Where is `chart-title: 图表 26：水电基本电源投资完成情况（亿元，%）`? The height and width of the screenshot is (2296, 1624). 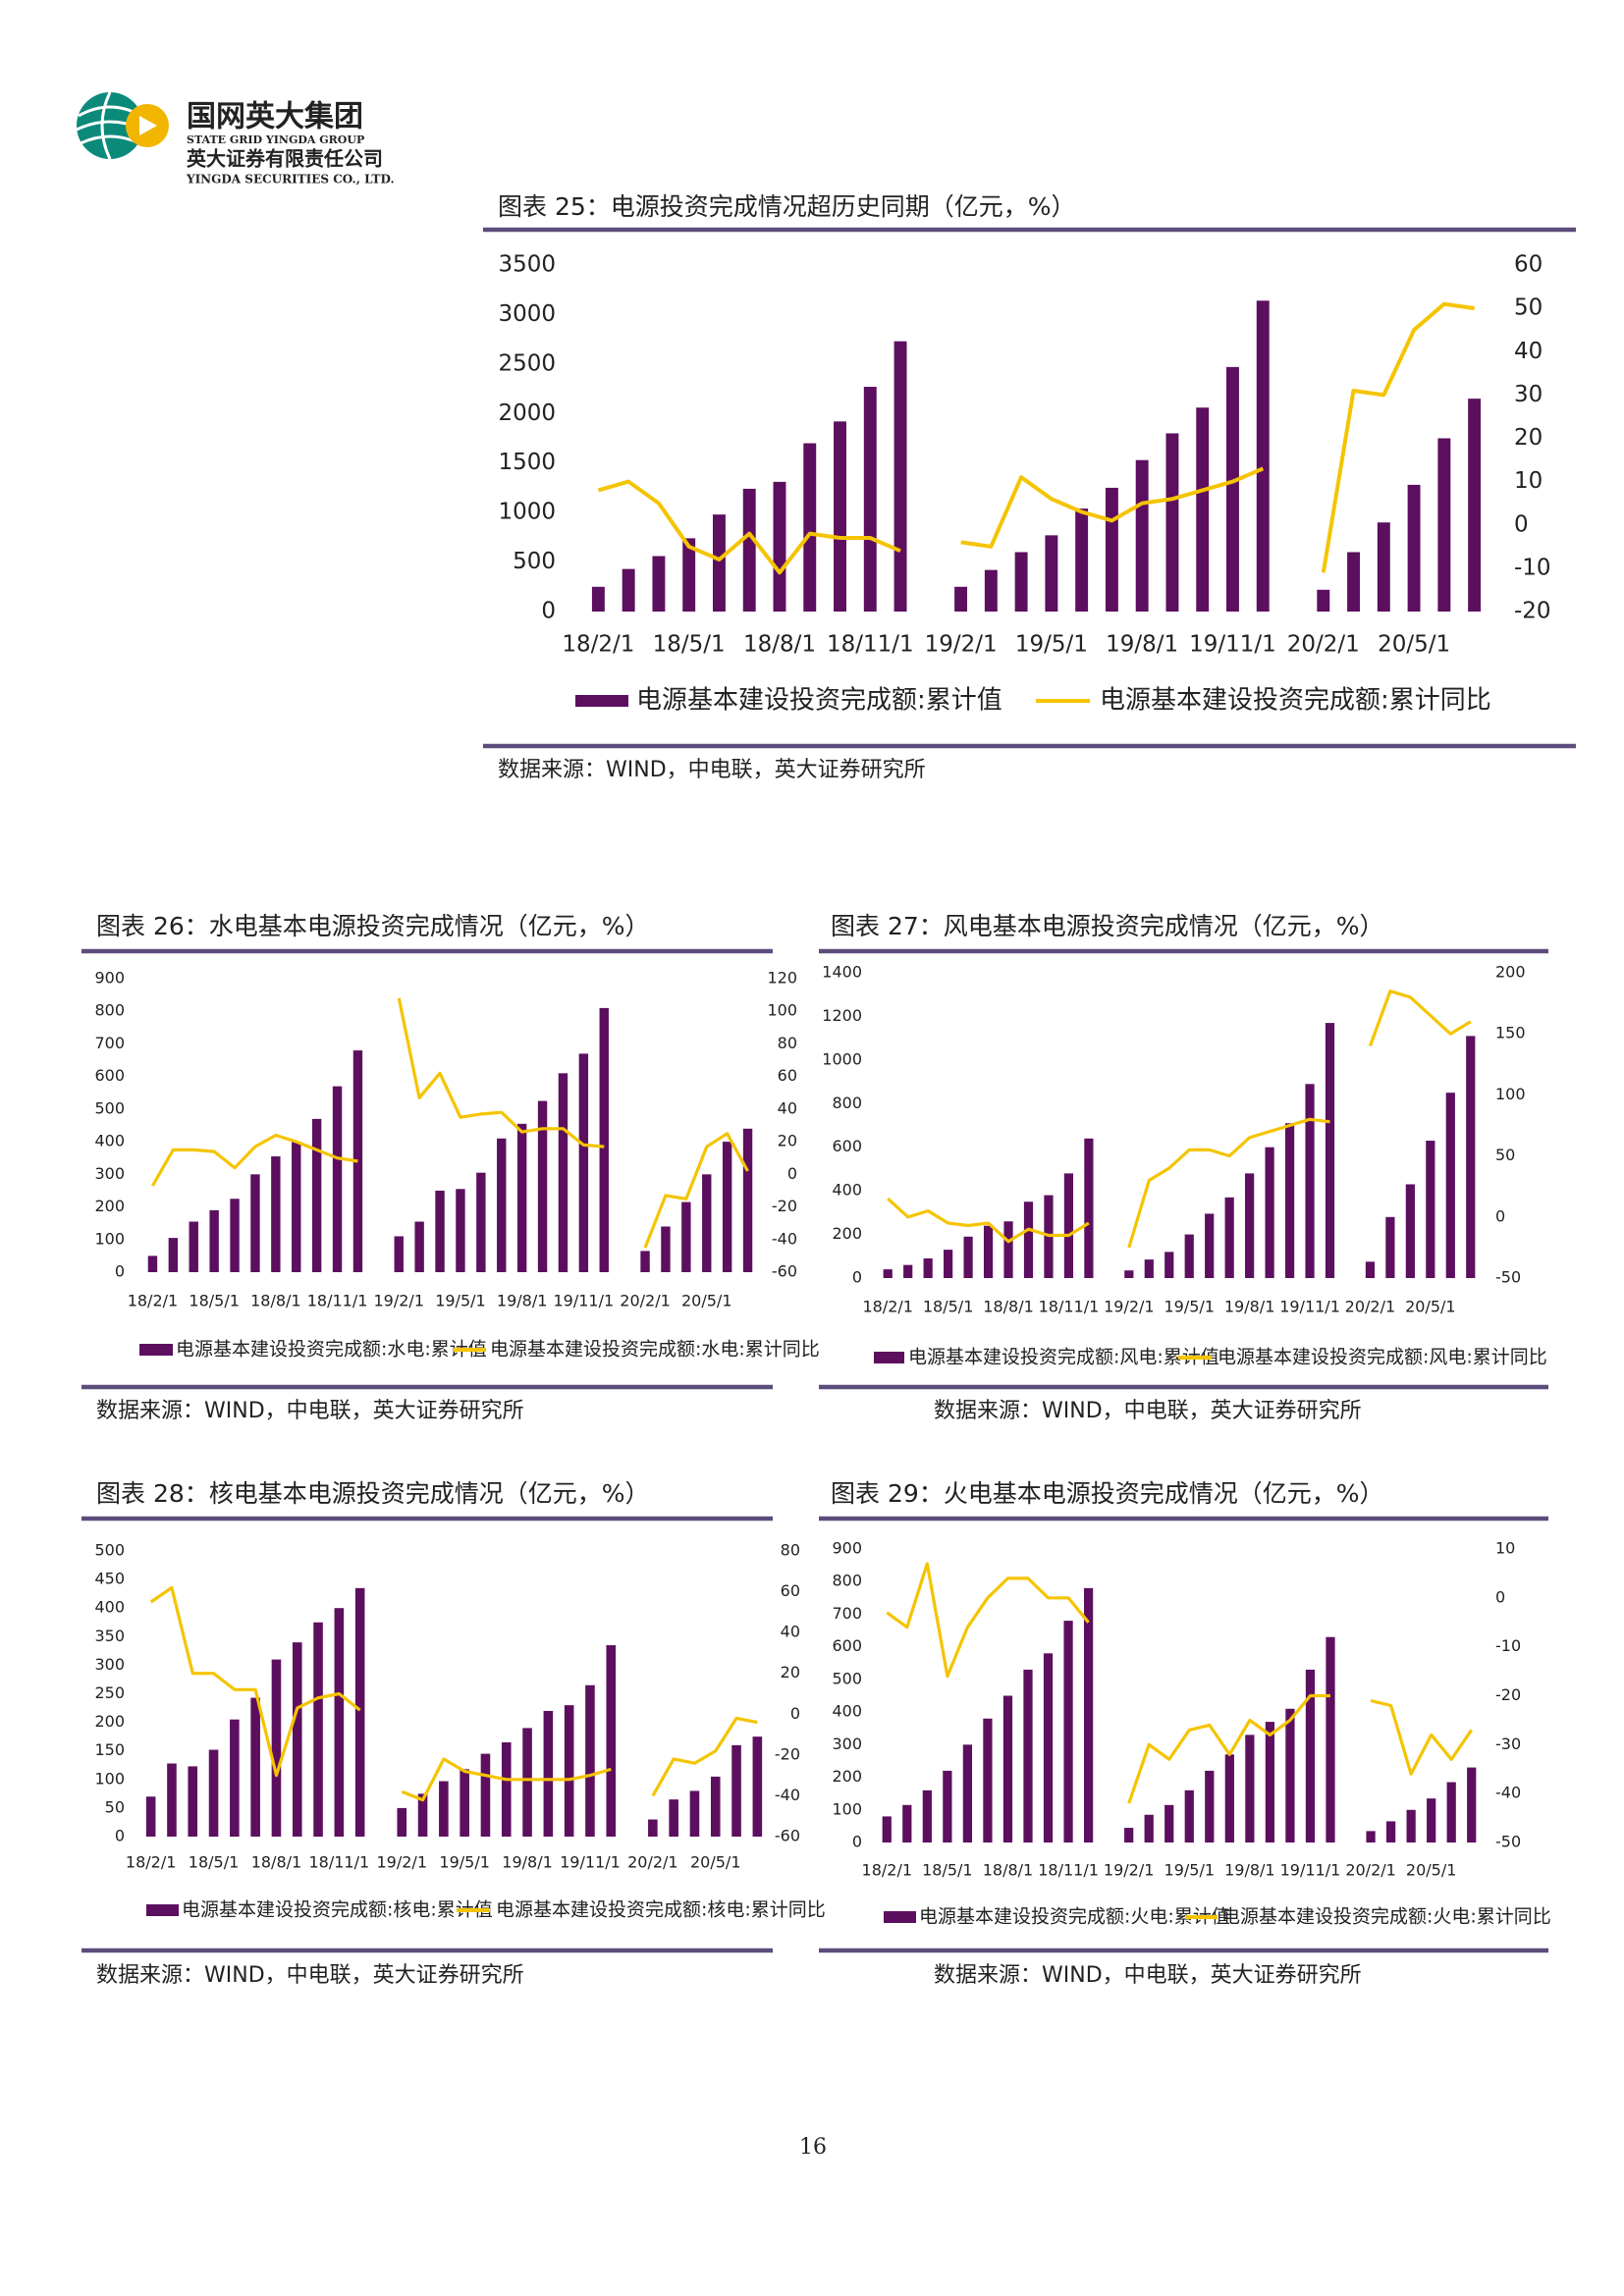
chart-title: 图表 26：水电基本电源投资完成情况（亿元，%） is located at coordinates (373, 926).